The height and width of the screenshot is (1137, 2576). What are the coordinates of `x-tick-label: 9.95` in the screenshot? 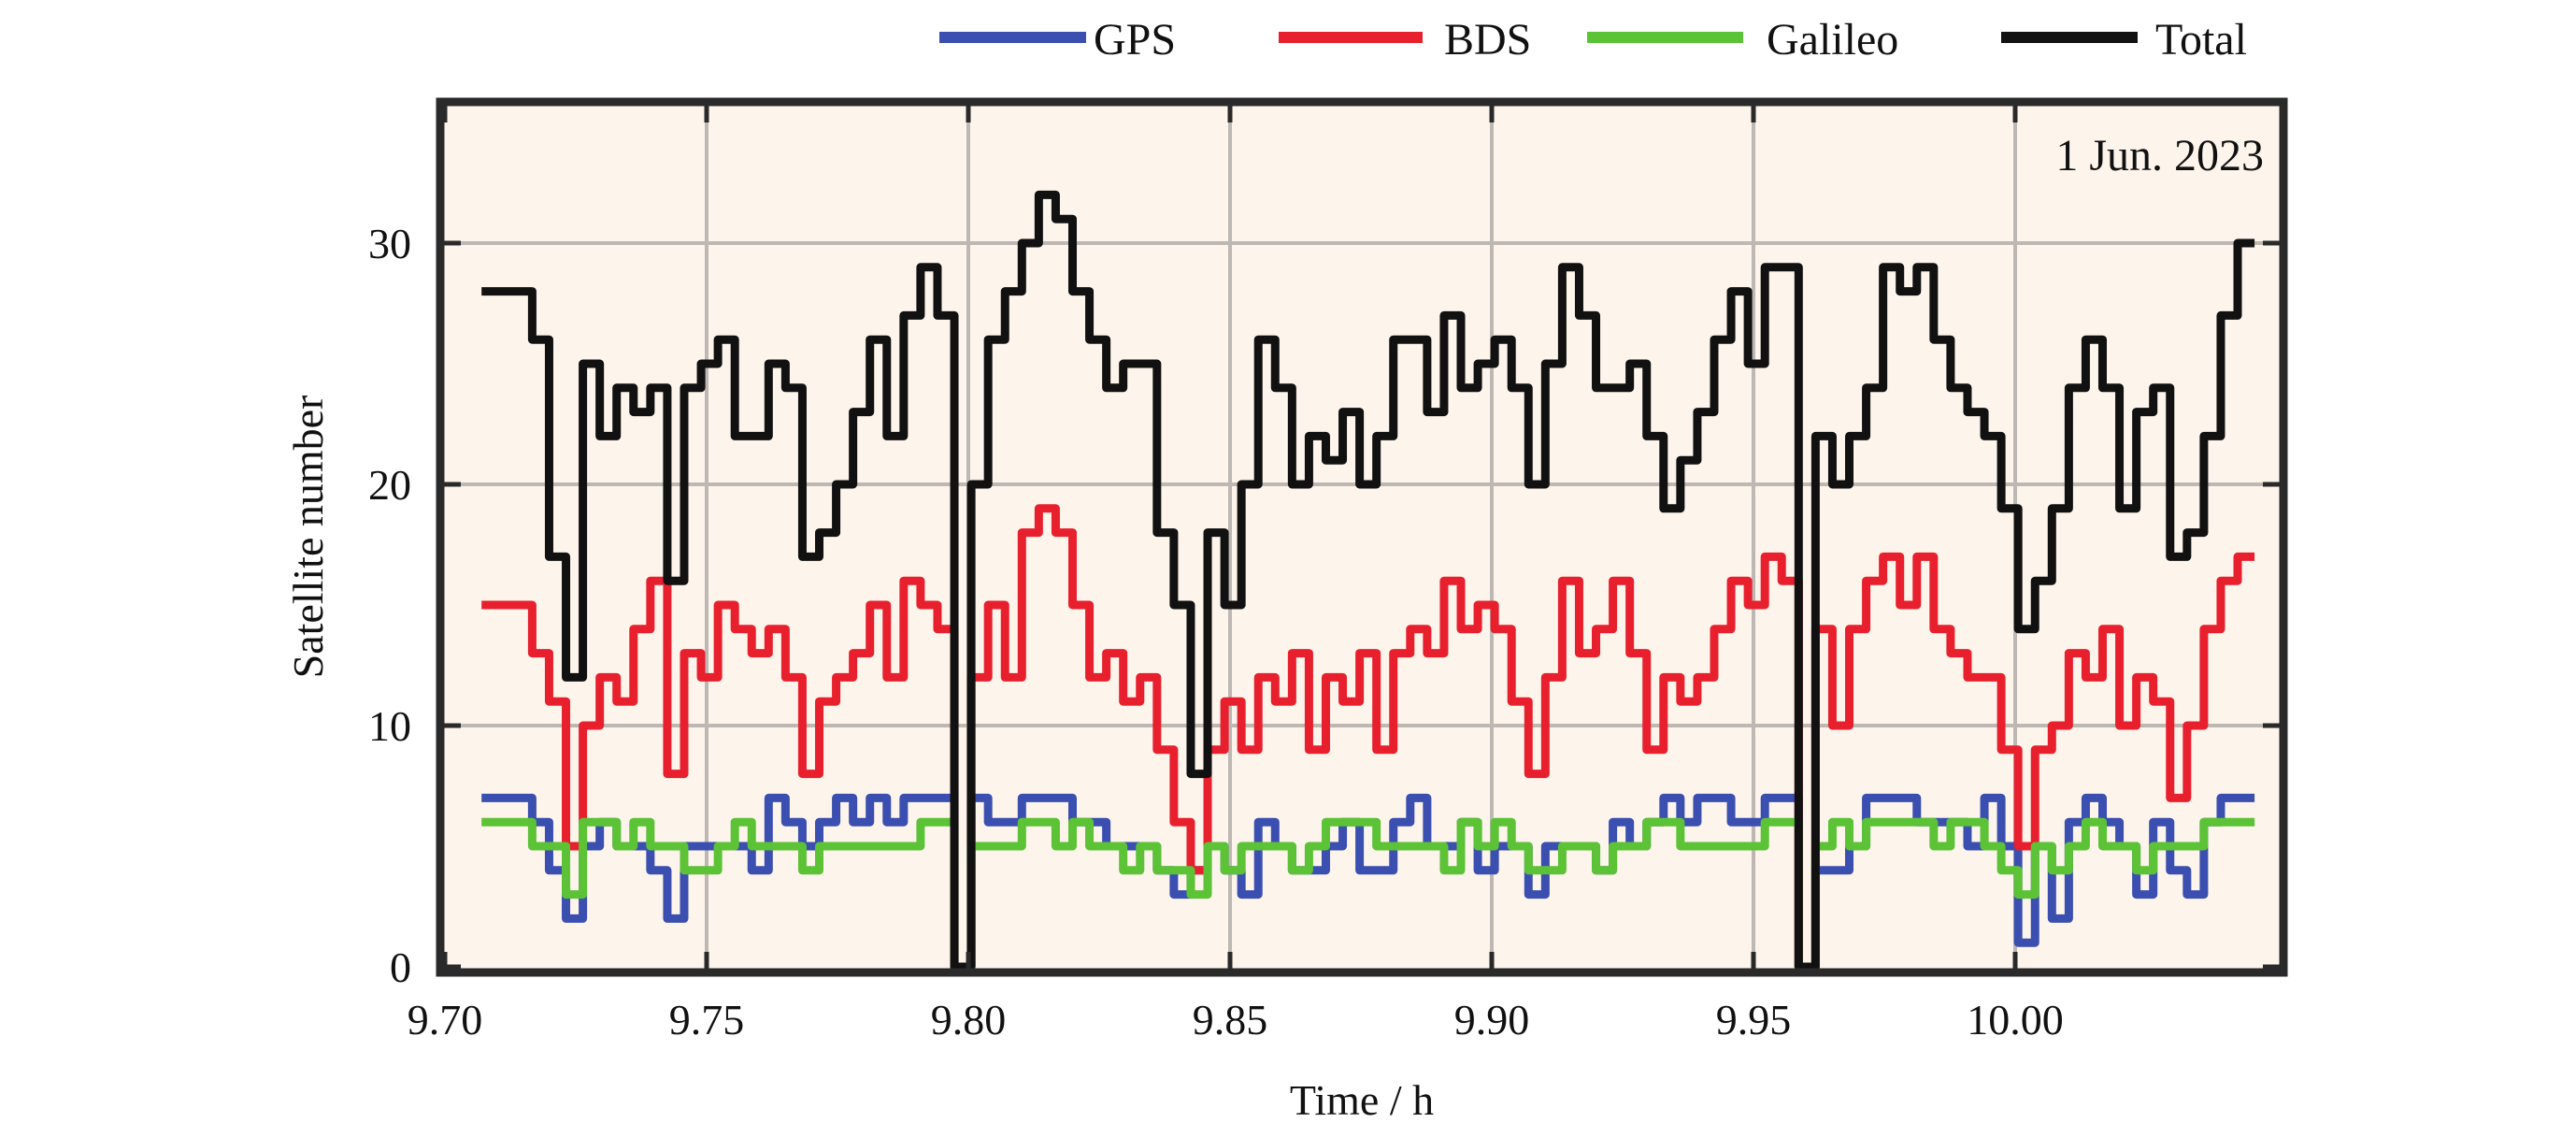 It's located at (1754, 1020).